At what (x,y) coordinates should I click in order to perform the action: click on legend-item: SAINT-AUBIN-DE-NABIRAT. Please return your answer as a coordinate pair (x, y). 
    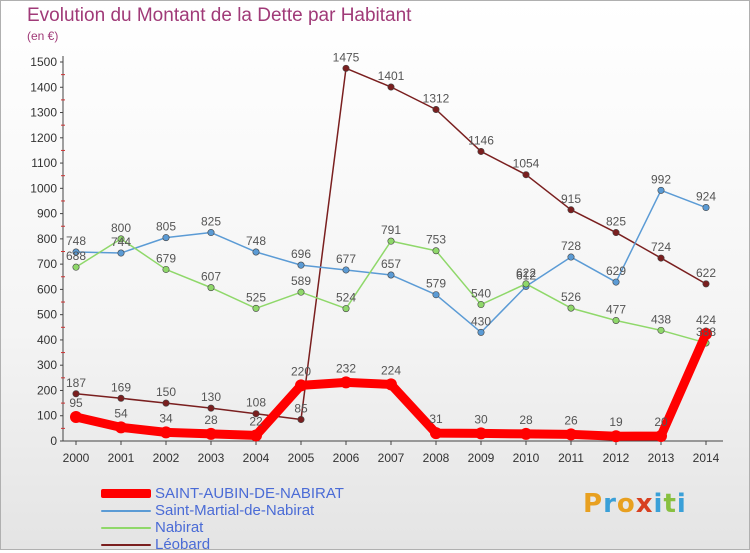
    Looking at the image, I should click on (222, 493).